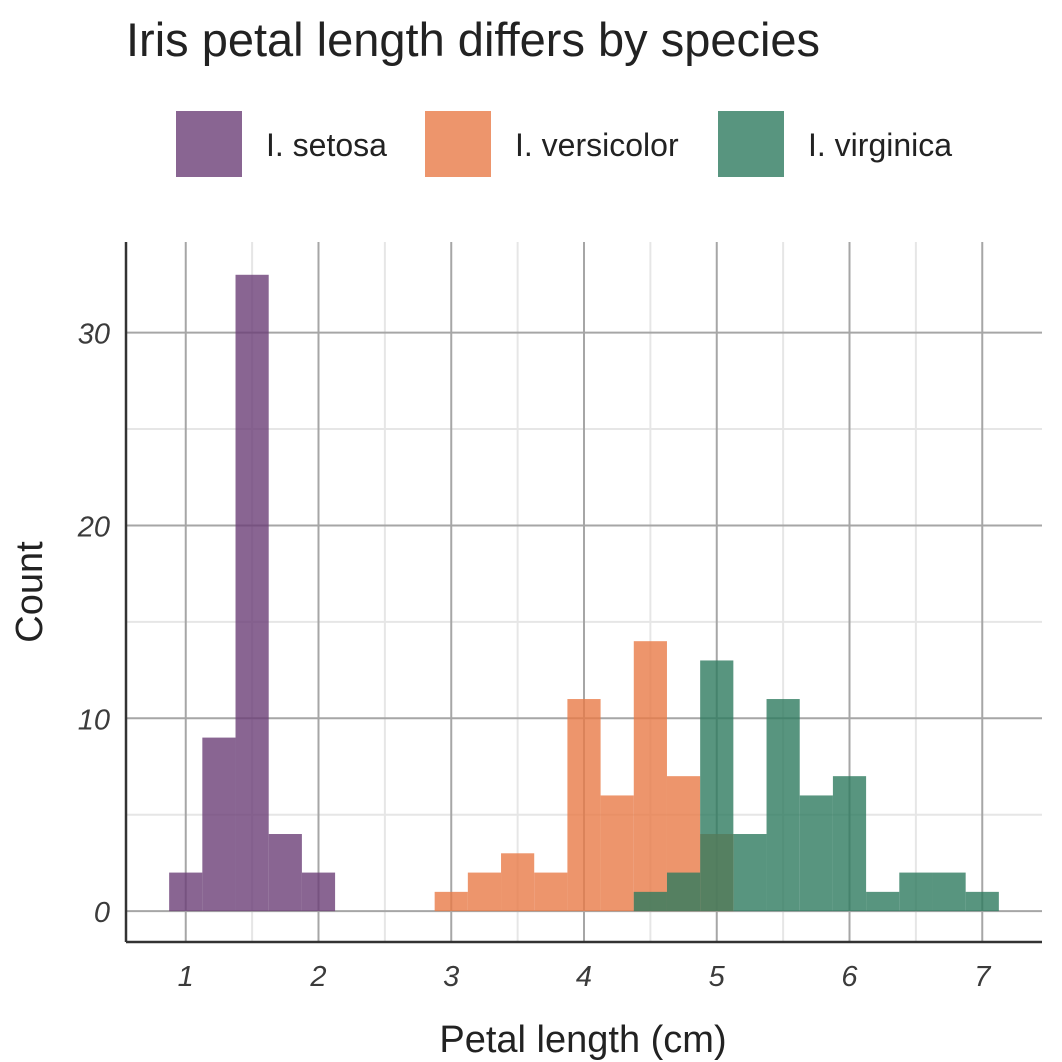  Describe the element at coordinates (880, 145) in the screenshot. I see `legend-label: I. virginica` at that location.